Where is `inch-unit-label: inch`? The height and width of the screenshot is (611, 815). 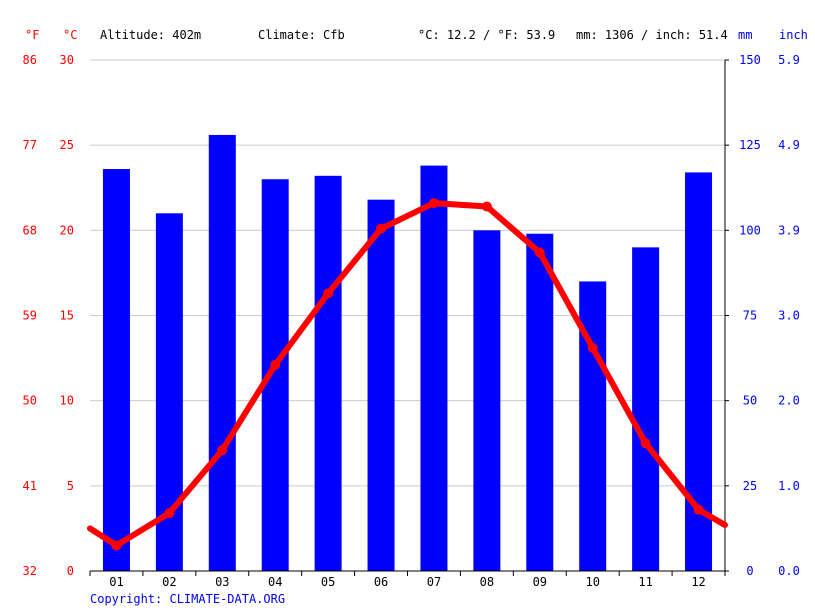 inch-unit-label: inch is located at coordinates (793, 35).